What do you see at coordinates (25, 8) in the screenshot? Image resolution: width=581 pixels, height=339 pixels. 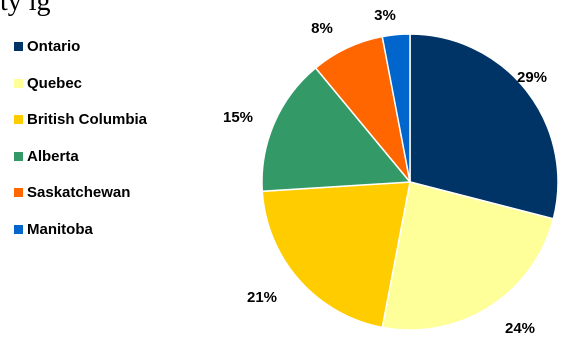 I see `chart-title-fragment: ty ig` at bounding box center [25, 8].